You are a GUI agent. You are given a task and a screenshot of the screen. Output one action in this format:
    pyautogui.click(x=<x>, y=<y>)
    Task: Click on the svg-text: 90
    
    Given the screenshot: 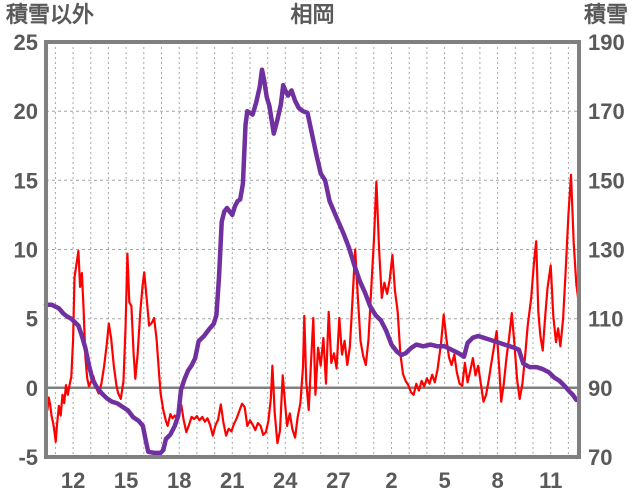 What is the action you would take?
    pyautogui.click(x=600, y=388)
    